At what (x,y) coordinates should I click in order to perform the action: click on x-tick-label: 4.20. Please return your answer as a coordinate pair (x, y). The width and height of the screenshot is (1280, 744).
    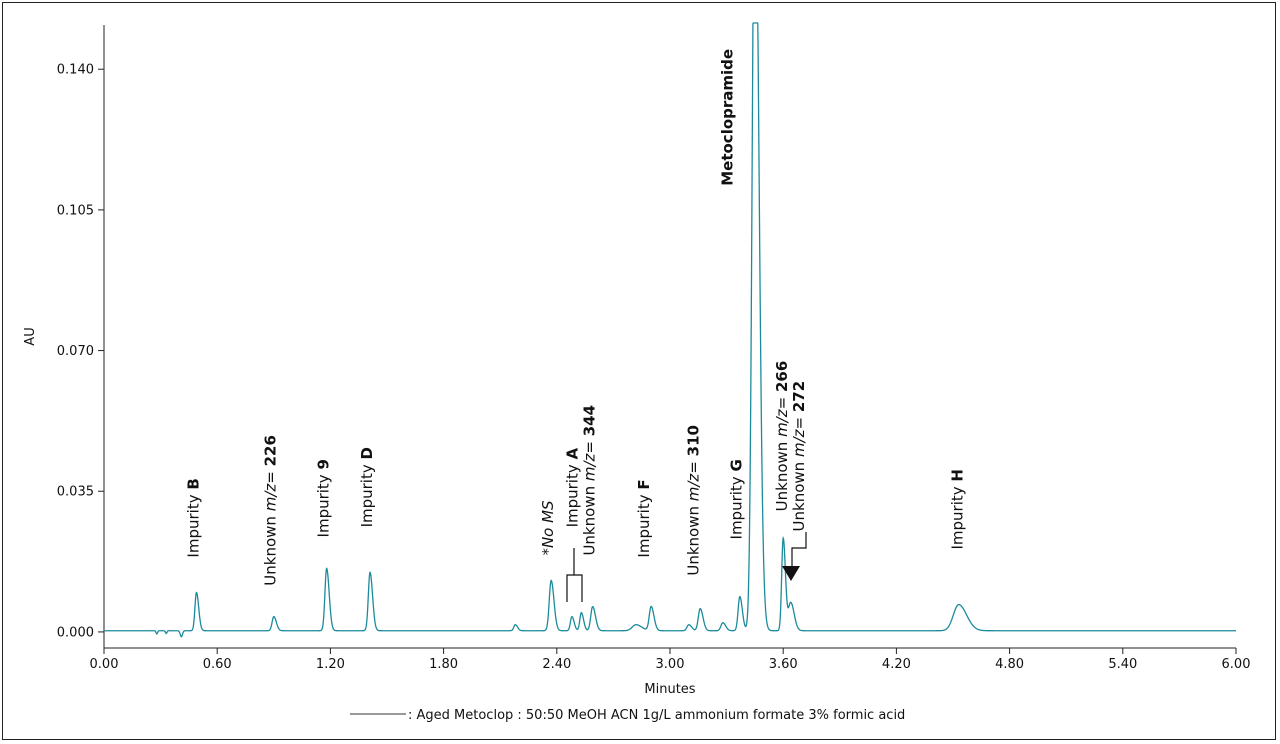
    Looking at the image, I should click on (896, 664).